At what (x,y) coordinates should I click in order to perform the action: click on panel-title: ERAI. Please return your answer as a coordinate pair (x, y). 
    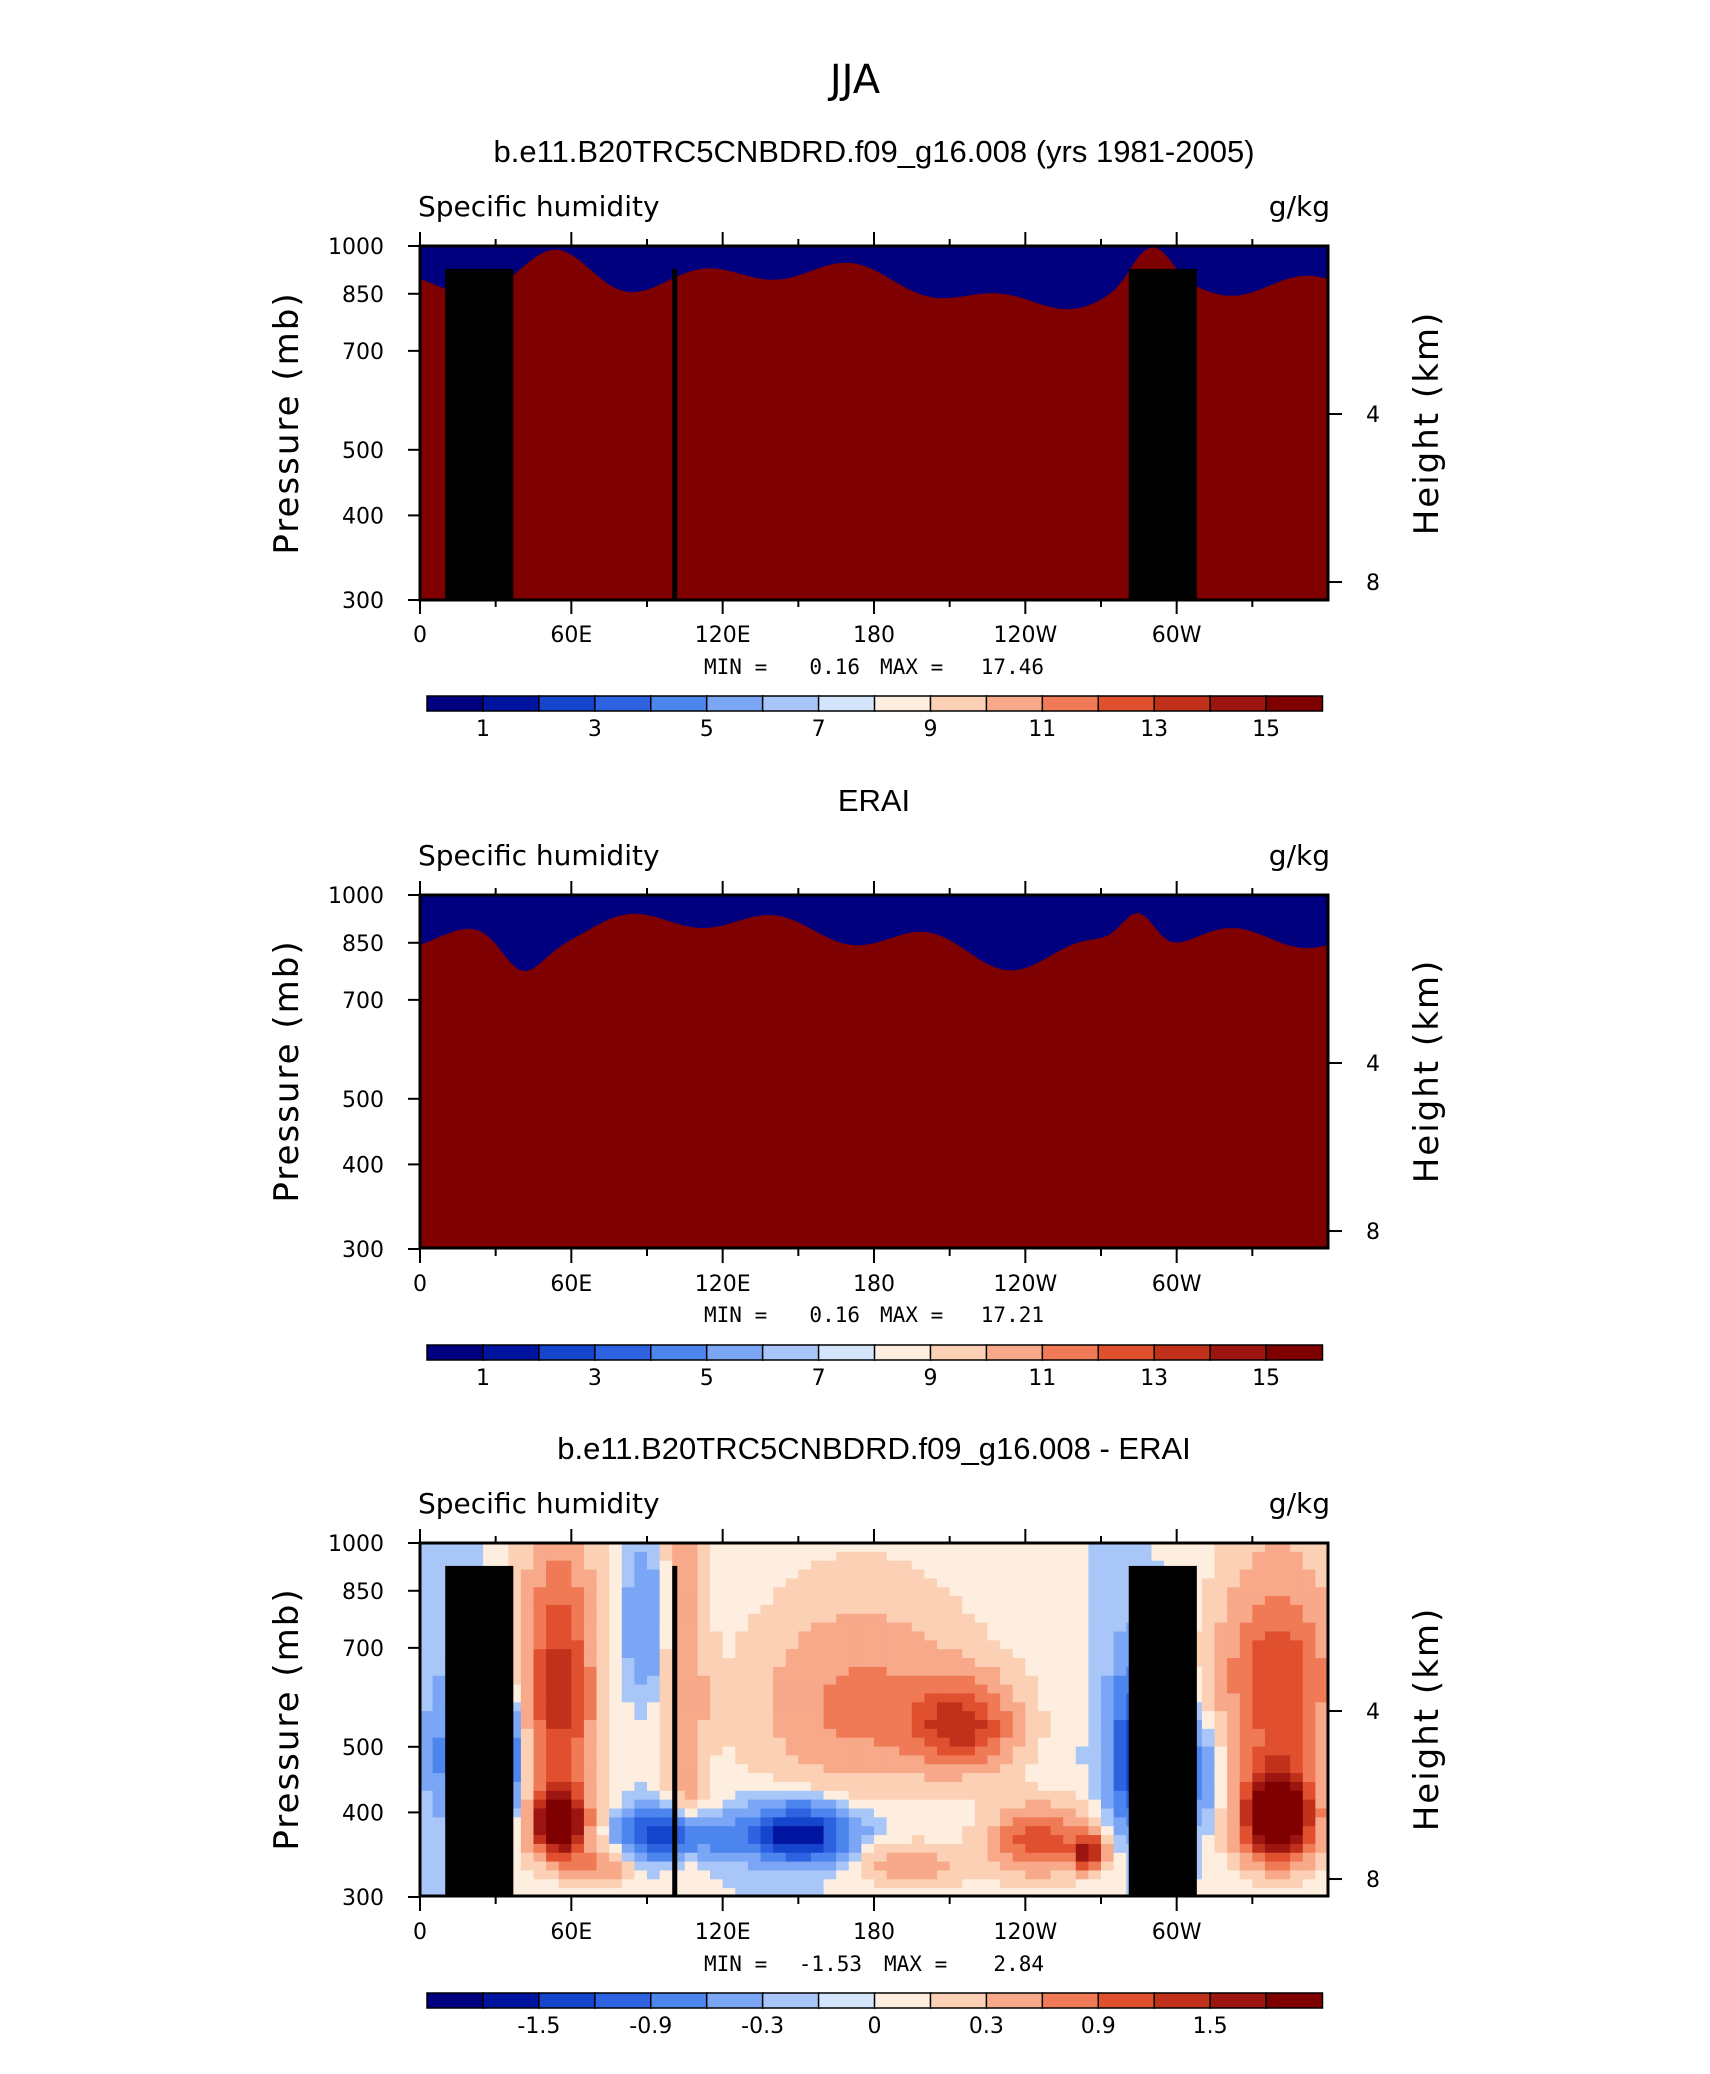
    Looking at the image, I should click on (874, 800).